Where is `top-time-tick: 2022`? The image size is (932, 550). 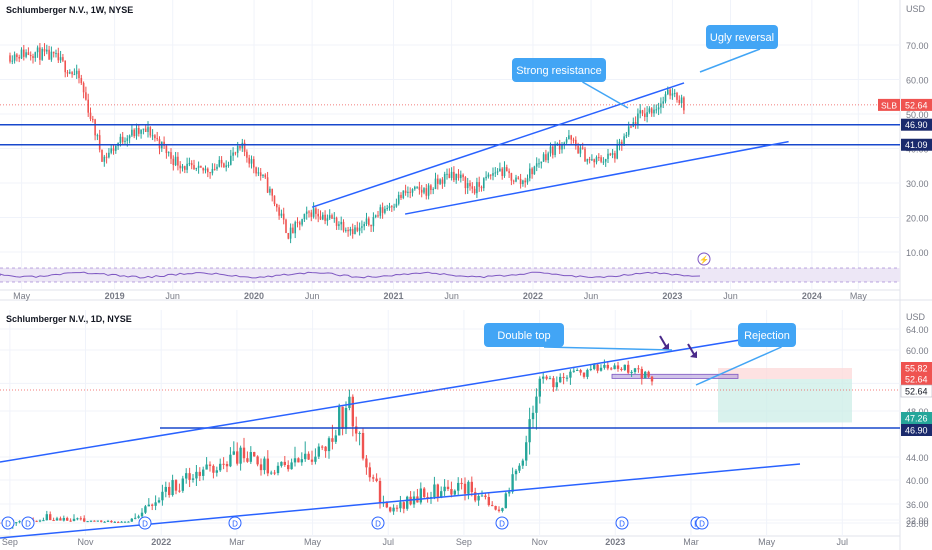
top-time-tick: 2022 is located at coordinates (533, 296).